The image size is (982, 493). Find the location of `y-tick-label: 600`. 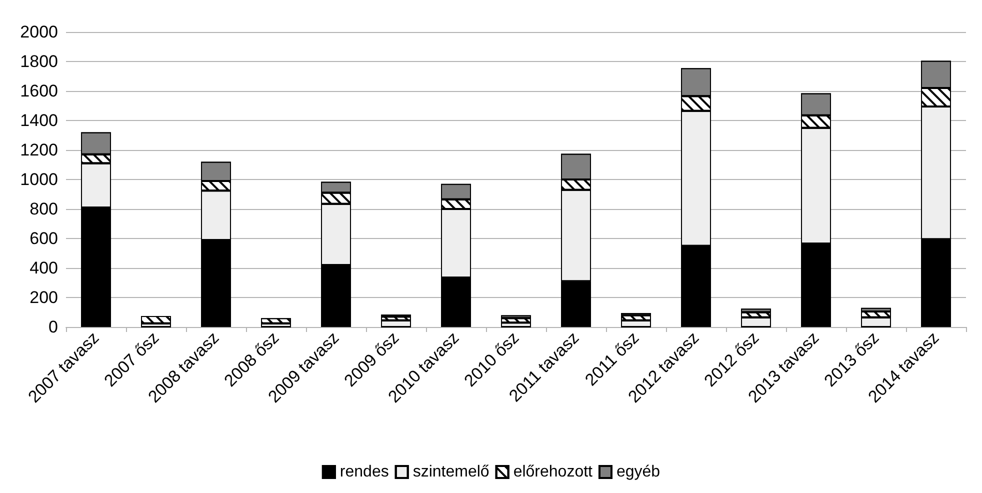

y-tick-label: 600 is located at coordinates (44, 238).